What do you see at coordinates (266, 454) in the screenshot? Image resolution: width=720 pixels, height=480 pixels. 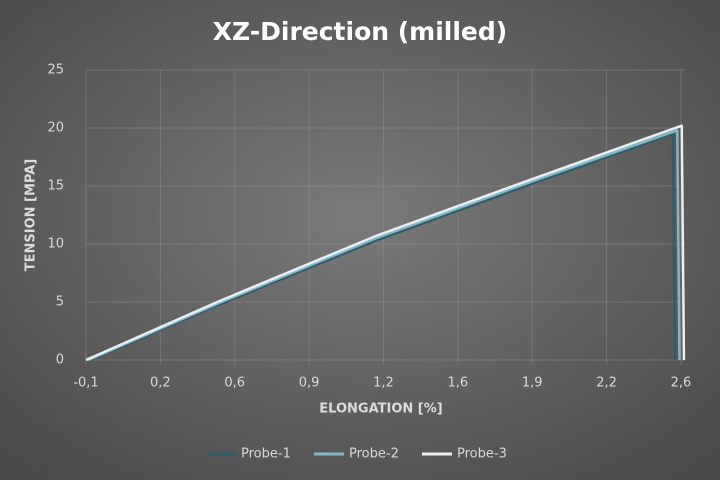 I see `legend-label: Probe-1` at bounding box center [266, 454].